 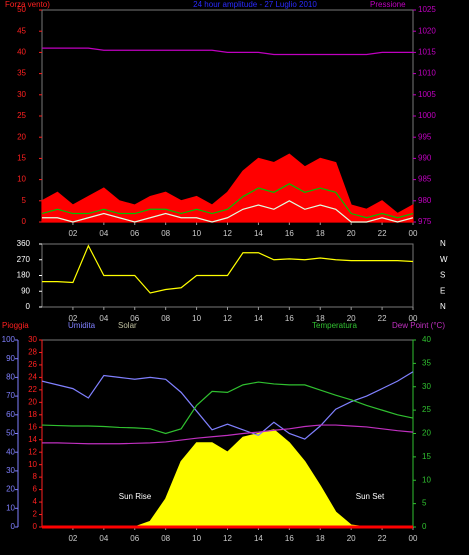 I want to click on tick-label: 1020, so click(x=427, y=30).